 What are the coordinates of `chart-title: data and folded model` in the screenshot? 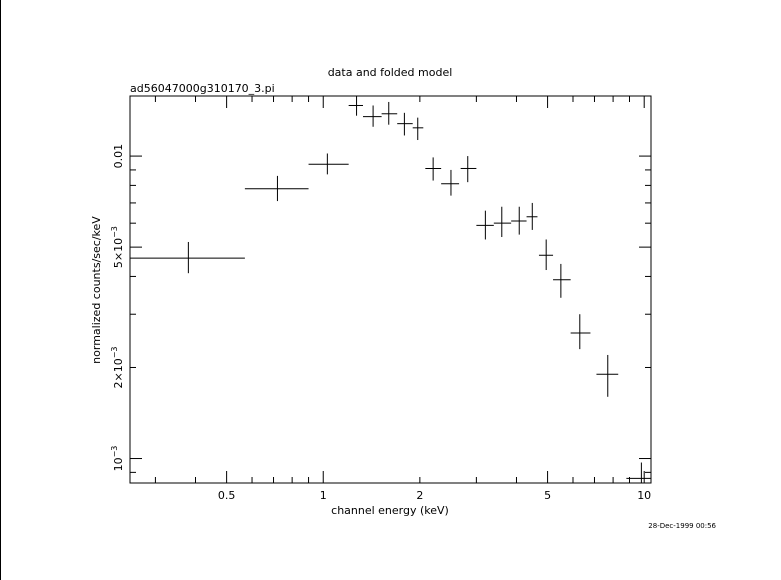 It's located at (390, 72).